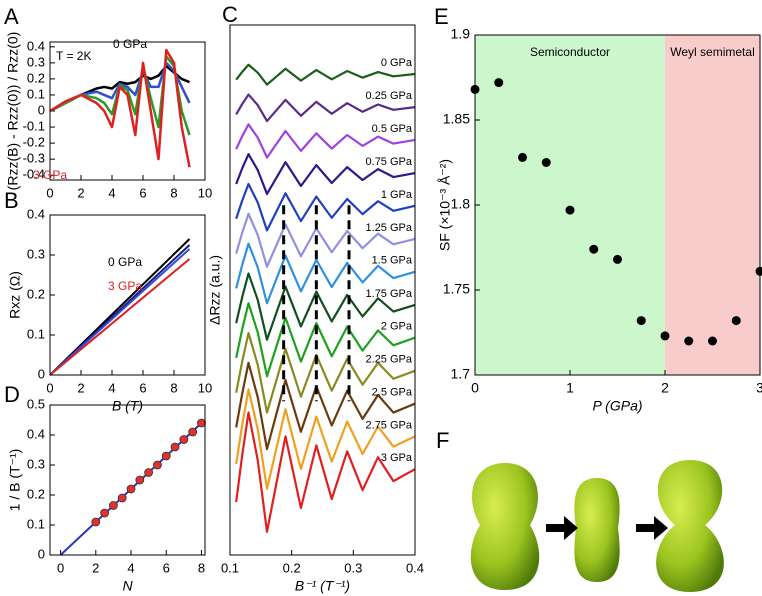 The image size is (762, 596). I want to click on x-tick-label: 10, so click(205, 192).